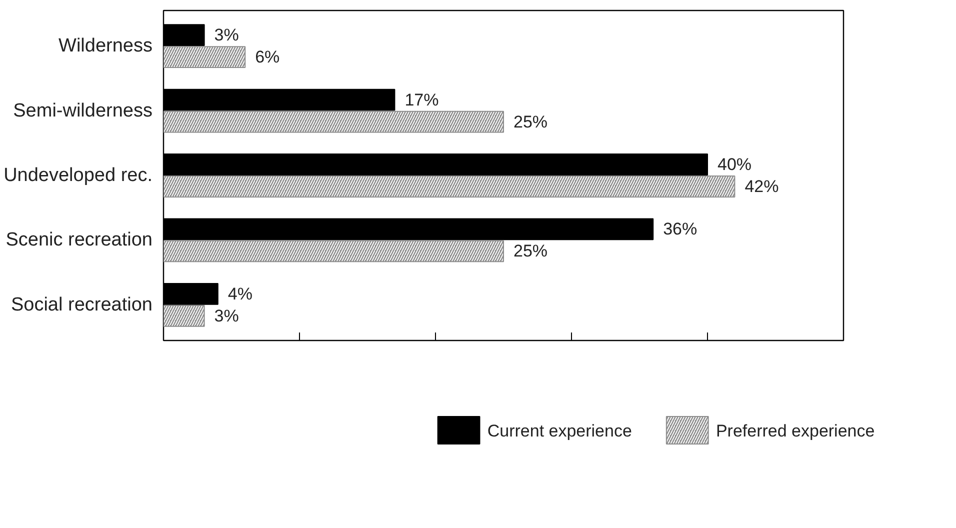  I want to click on data-label: 36%, so click(680, 229).